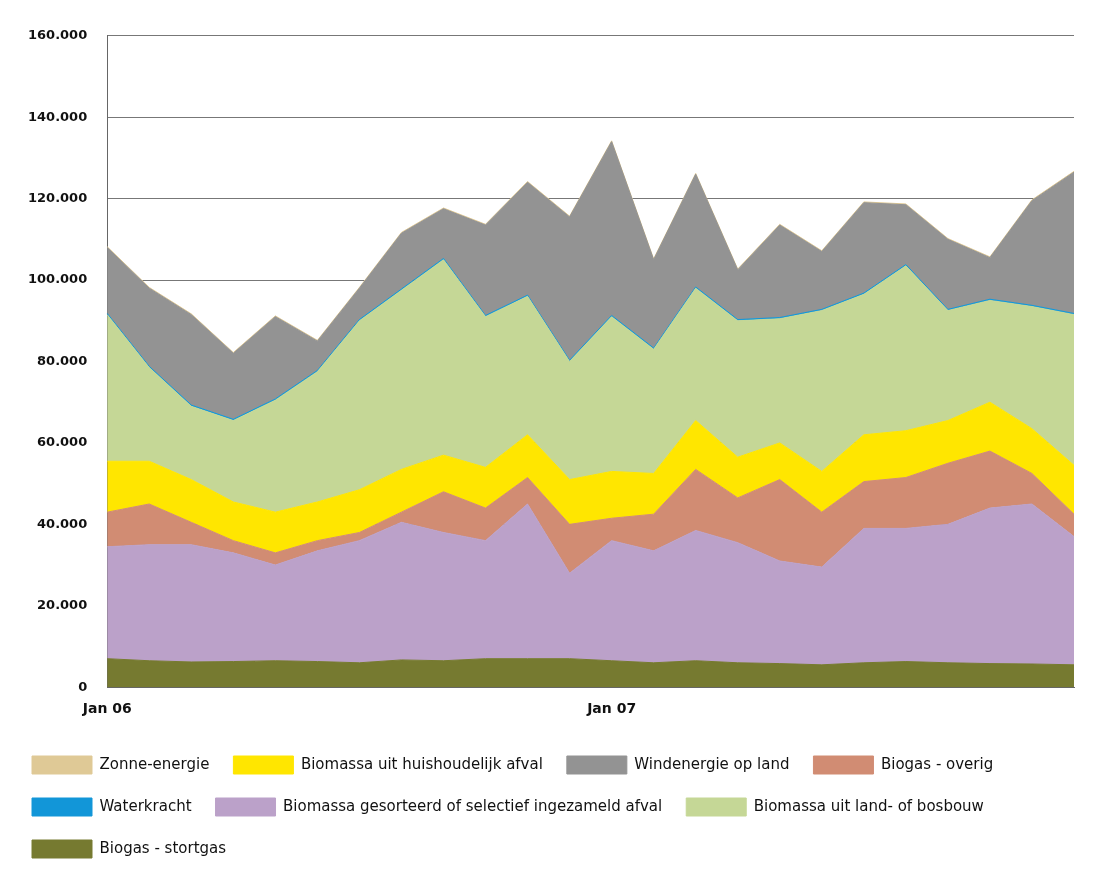  I want to click on legend-label: Biogas - stortgas, so click(163, 847).